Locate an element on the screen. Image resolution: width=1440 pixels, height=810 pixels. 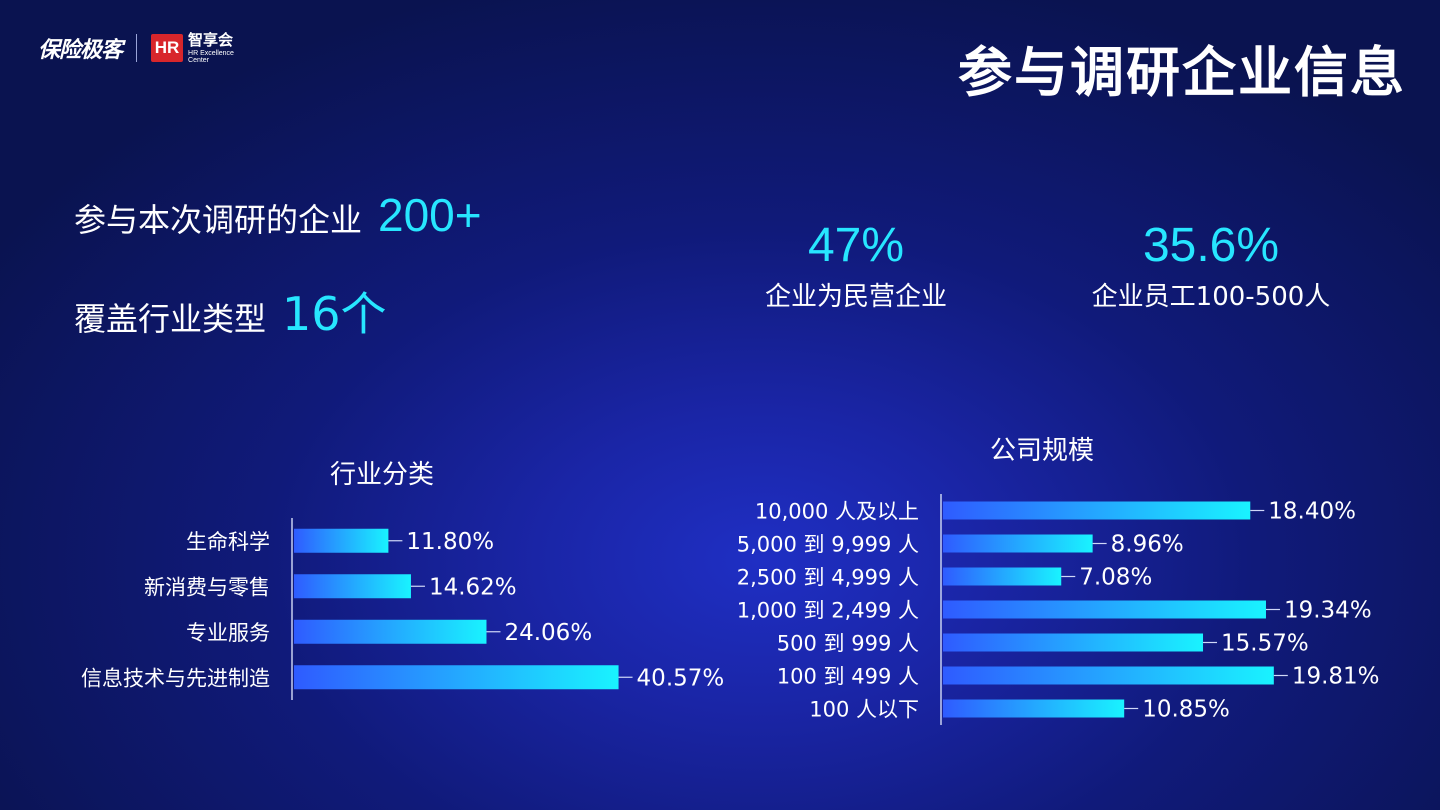
industry-chart-title: 行业分类 is located at coordinates (382, 475).